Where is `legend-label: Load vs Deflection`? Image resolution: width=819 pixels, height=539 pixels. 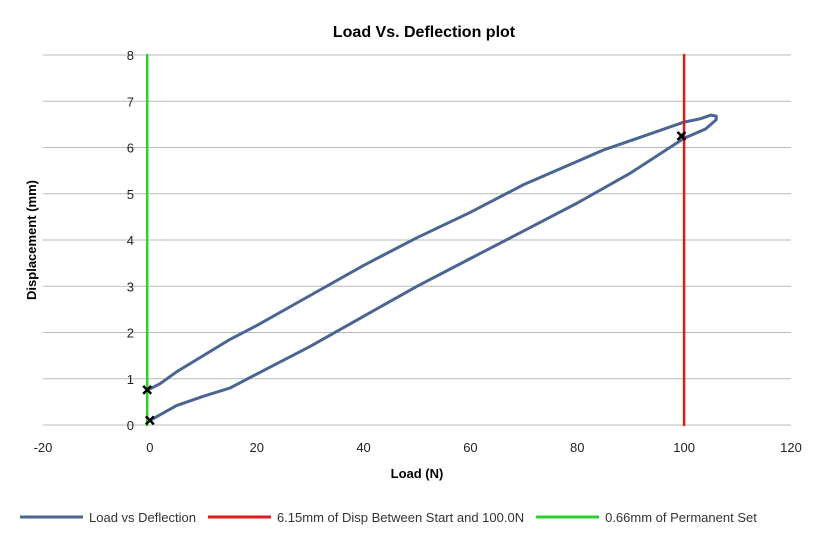 legend-label: Load vs Deflection is located at coordinates (142, 517).